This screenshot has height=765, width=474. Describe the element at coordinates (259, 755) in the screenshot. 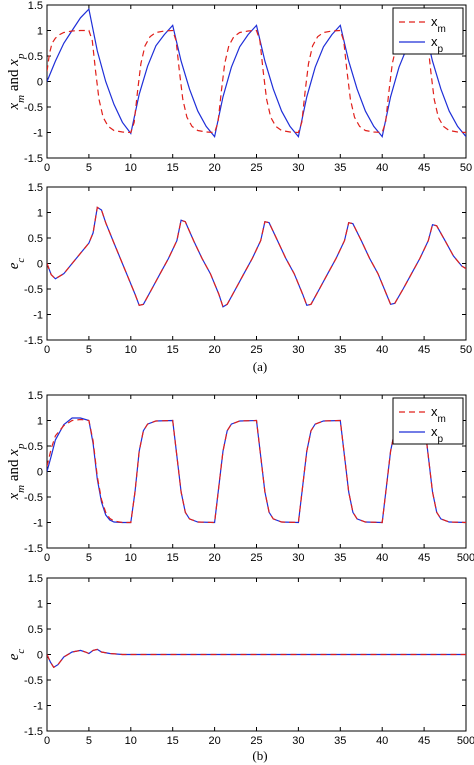

I see `caption-b: (b)` at that location.